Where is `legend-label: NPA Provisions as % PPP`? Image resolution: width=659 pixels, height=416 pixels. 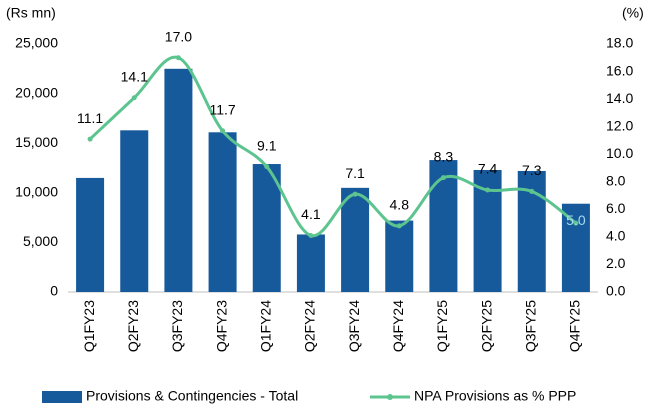 legend-label: NPA Provisions as % PPP is located at coordinates (495, 396).